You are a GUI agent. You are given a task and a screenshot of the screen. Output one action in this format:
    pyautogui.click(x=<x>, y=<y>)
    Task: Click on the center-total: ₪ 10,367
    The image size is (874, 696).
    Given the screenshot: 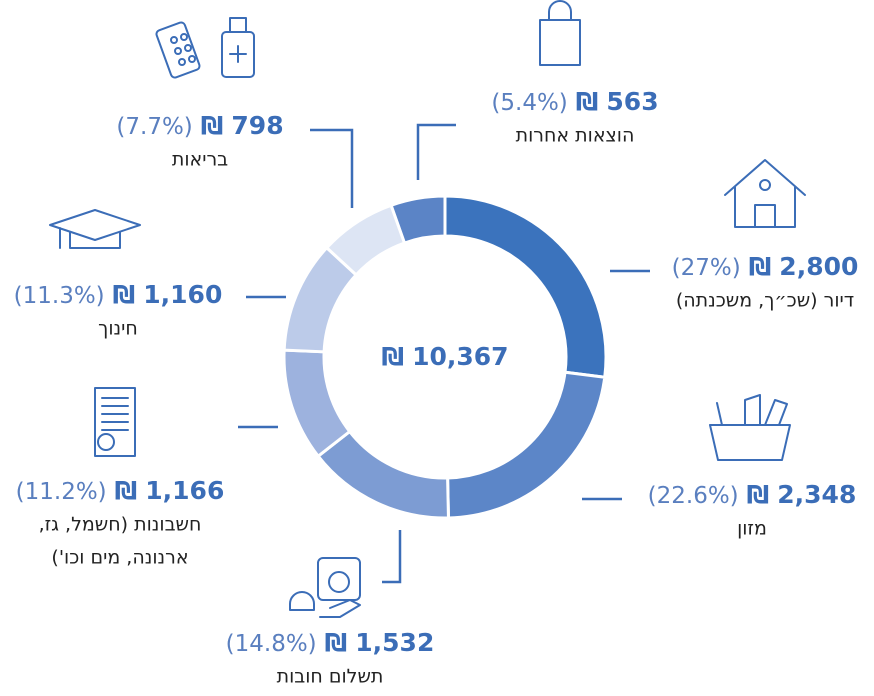 What is the action you would take?
    pyautogui.click(x=444, y=356)
    